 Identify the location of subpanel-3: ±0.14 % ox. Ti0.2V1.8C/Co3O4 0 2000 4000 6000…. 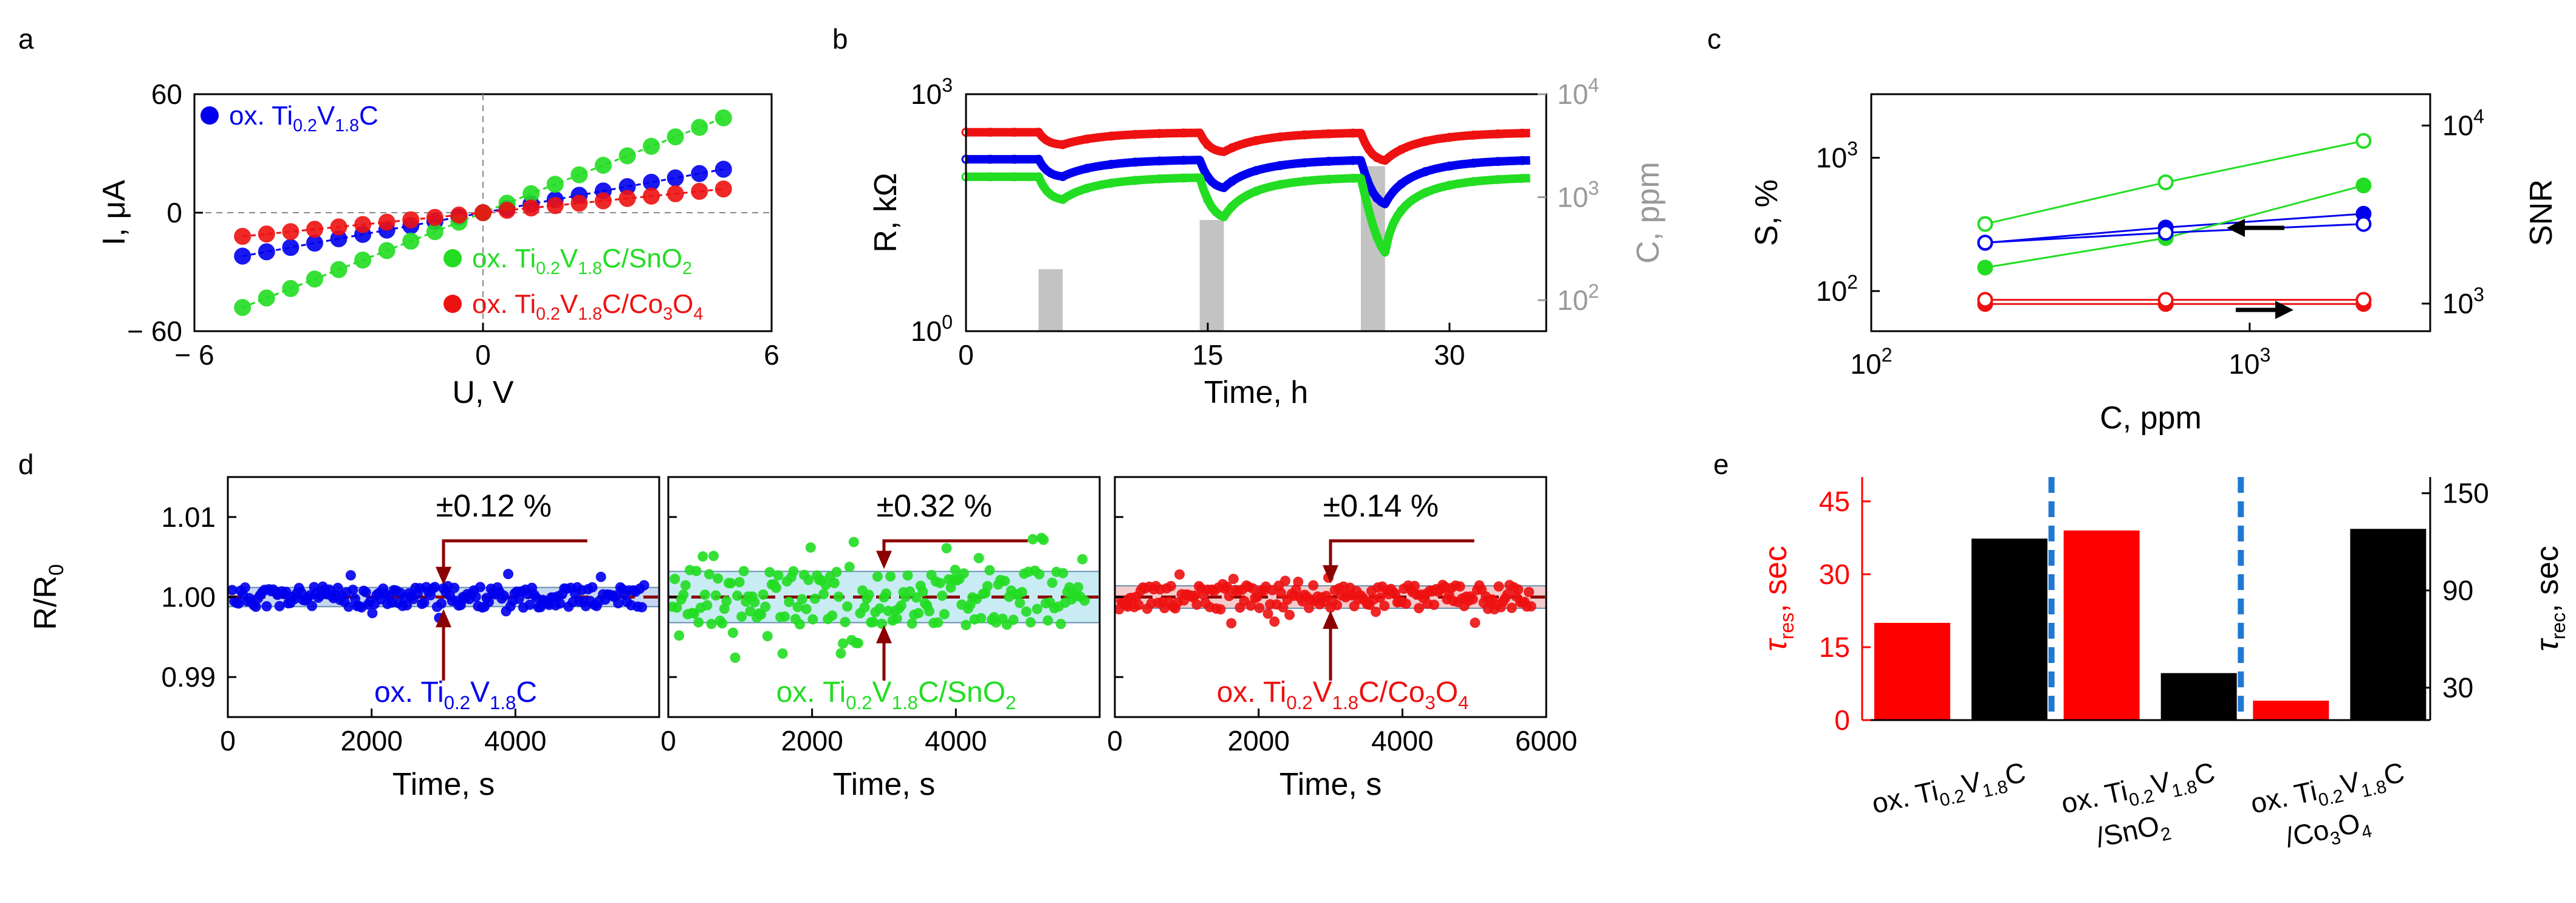
(1342, 639).